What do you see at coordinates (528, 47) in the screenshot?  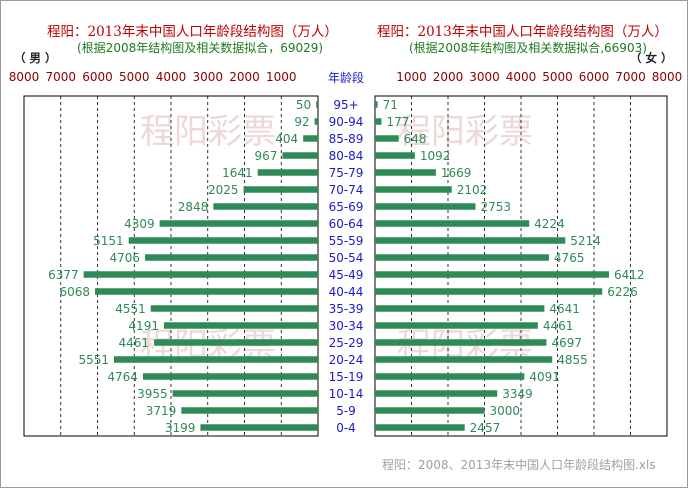 I see `right-chart-subtitle: (根据2008年结构图及相关数据拟合,66903)` at bounding box center [528, 47].